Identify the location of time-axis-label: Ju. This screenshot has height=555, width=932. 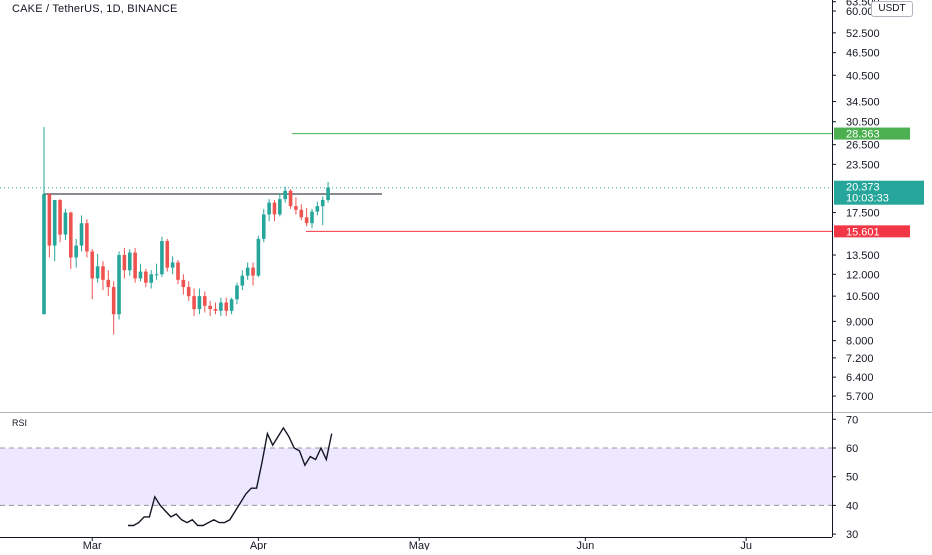
(746, 545).